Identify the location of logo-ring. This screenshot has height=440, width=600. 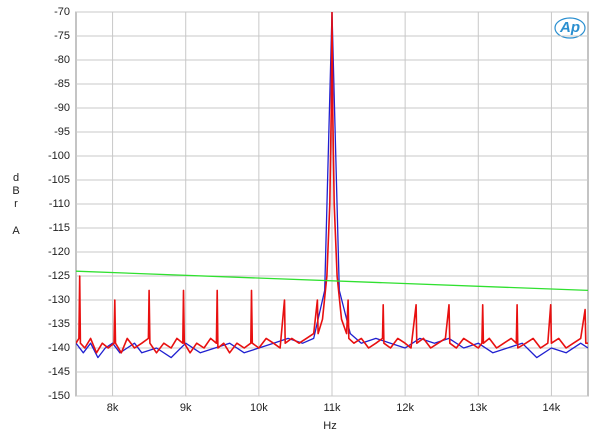
(570, 28).